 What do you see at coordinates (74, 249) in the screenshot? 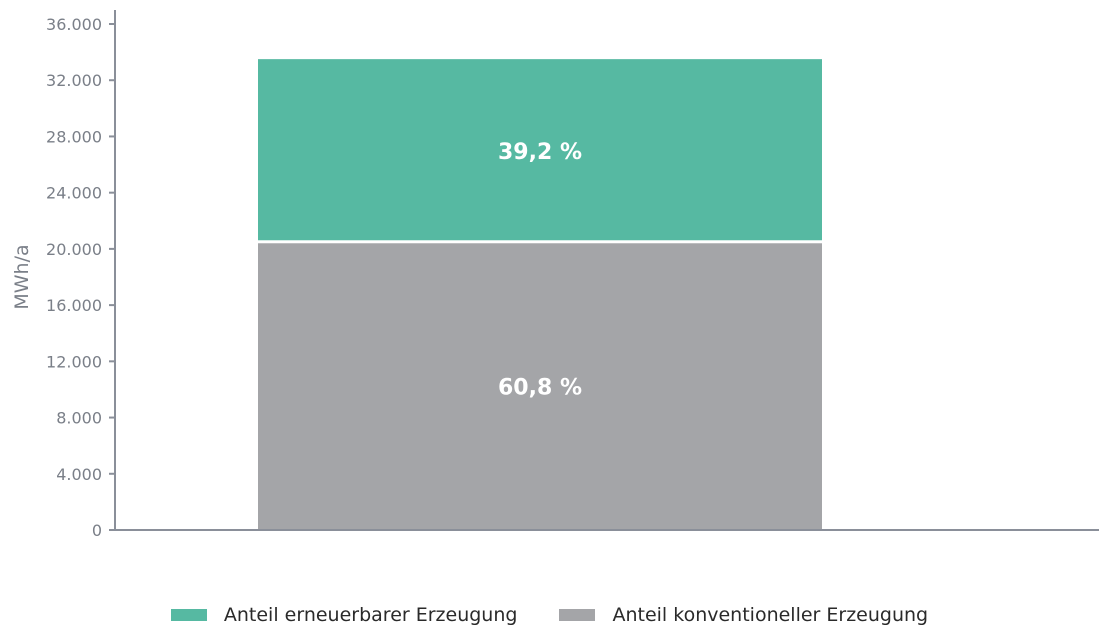
I see `y-tick-label: 20.000` at bounding box center [74, 249].